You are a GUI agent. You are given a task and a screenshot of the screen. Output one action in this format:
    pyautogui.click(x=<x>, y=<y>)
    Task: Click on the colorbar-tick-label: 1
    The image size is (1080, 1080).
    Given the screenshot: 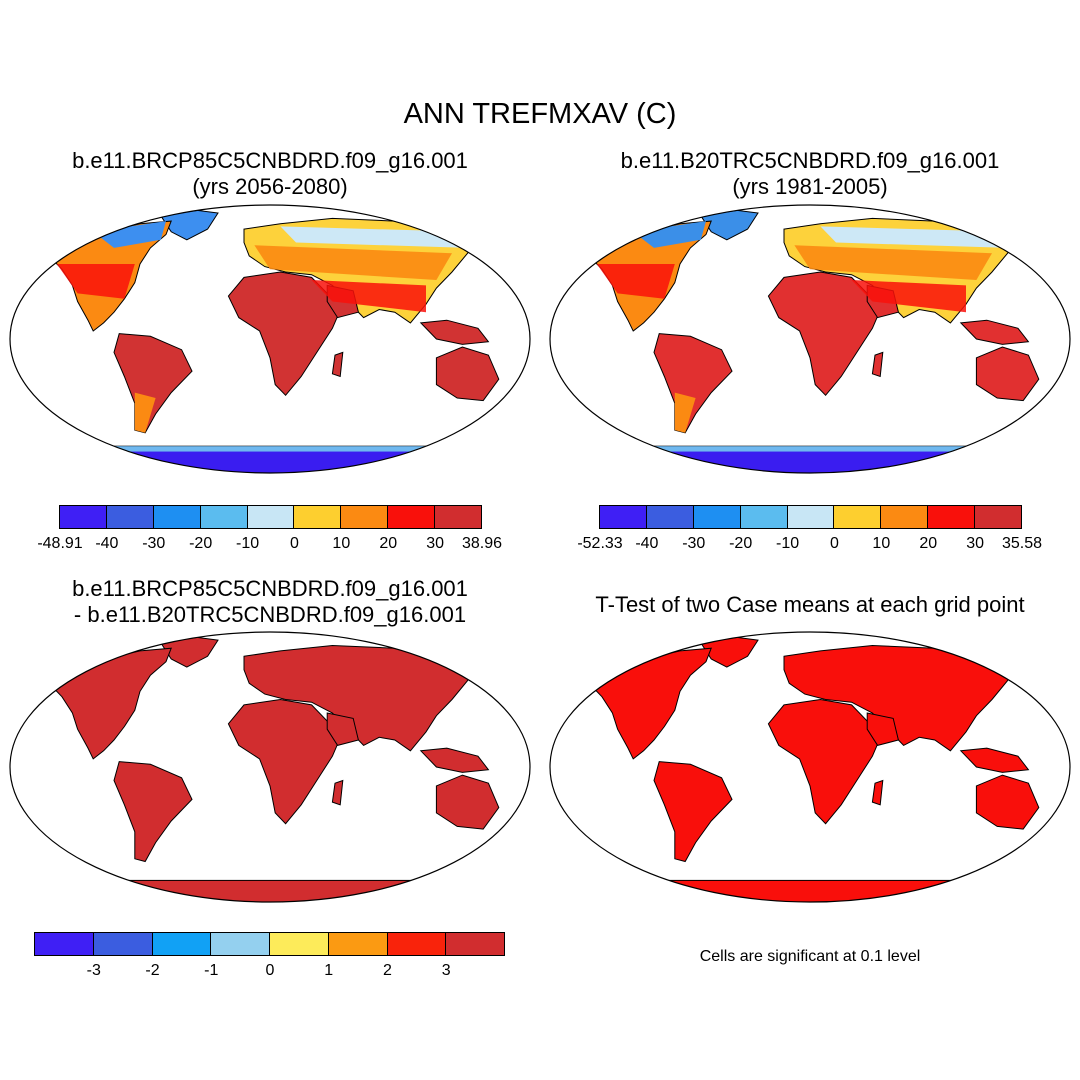 What is the action you would take?
    pyautogui.click(x=329, y=970)
    